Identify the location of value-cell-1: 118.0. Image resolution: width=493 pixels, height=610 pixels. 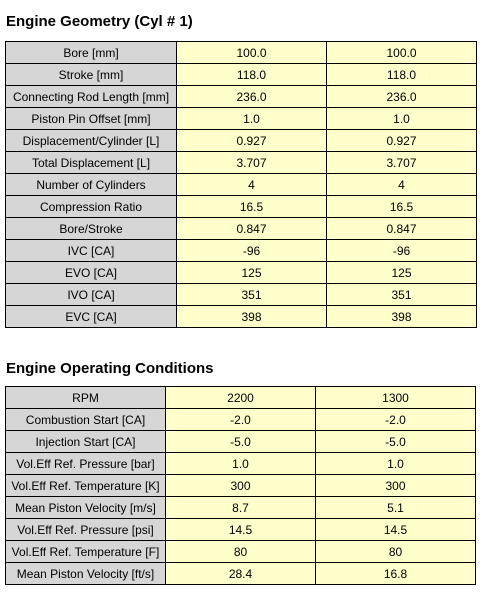
(251, 74).